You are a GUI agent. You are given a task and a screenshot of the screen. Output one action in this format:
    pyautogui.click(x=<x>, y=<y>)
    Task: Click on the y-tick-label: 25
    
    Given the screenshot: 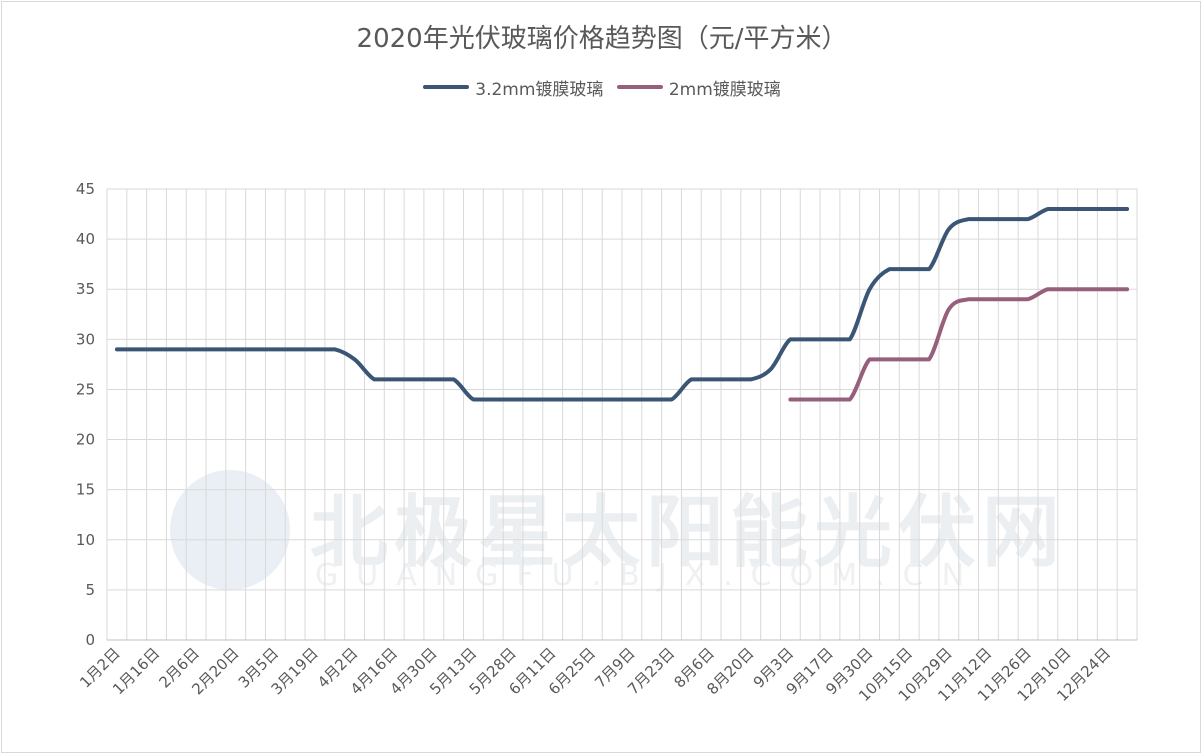 What is the action you would take?
    pyautogui.click(x=85, y=389)
    